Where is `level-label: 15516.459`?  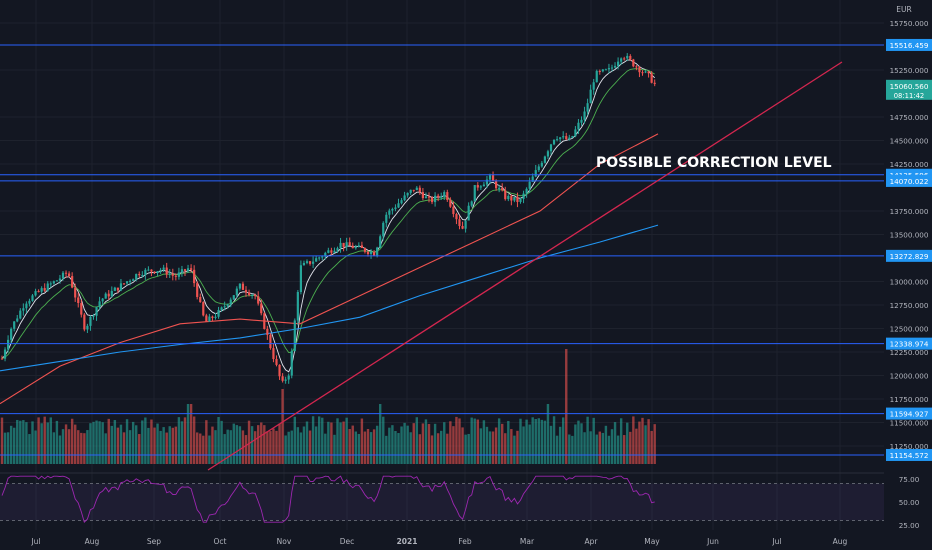 level-label: 15516.459 is located at coordinates (909, 45).